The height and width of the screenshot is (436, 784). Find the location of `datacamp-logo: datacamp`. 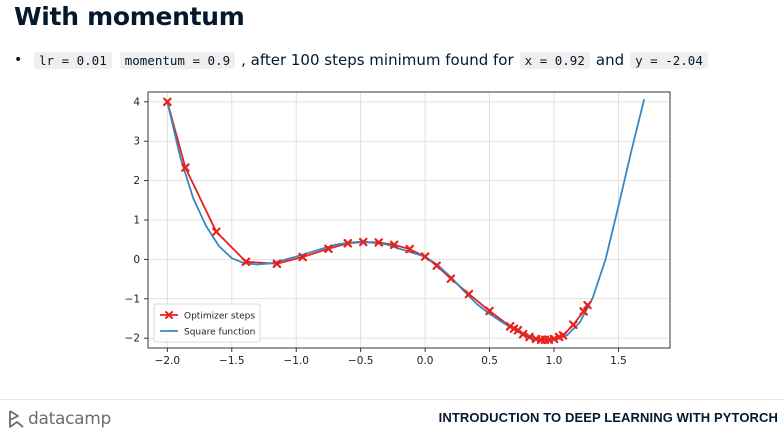

datacamp-logo: datacamp is located at coordinates (59, 419).